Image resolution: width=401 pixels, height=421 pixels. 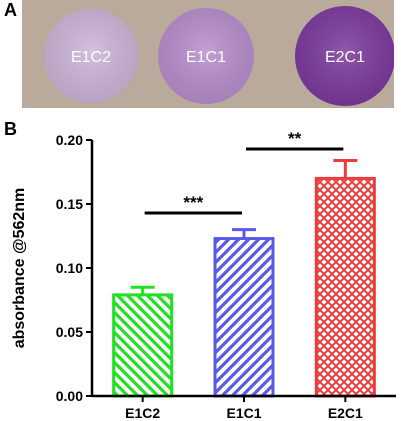 I want to click on x-tick-label: E2C1, so click(x=345, y=413).